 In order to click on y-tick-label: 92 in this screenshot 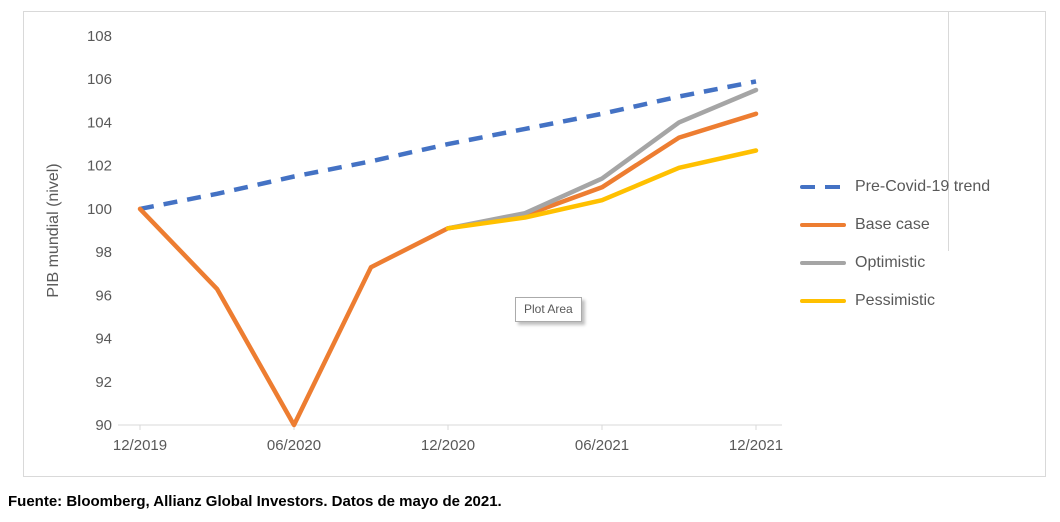, I will do `click(103, 382)`.